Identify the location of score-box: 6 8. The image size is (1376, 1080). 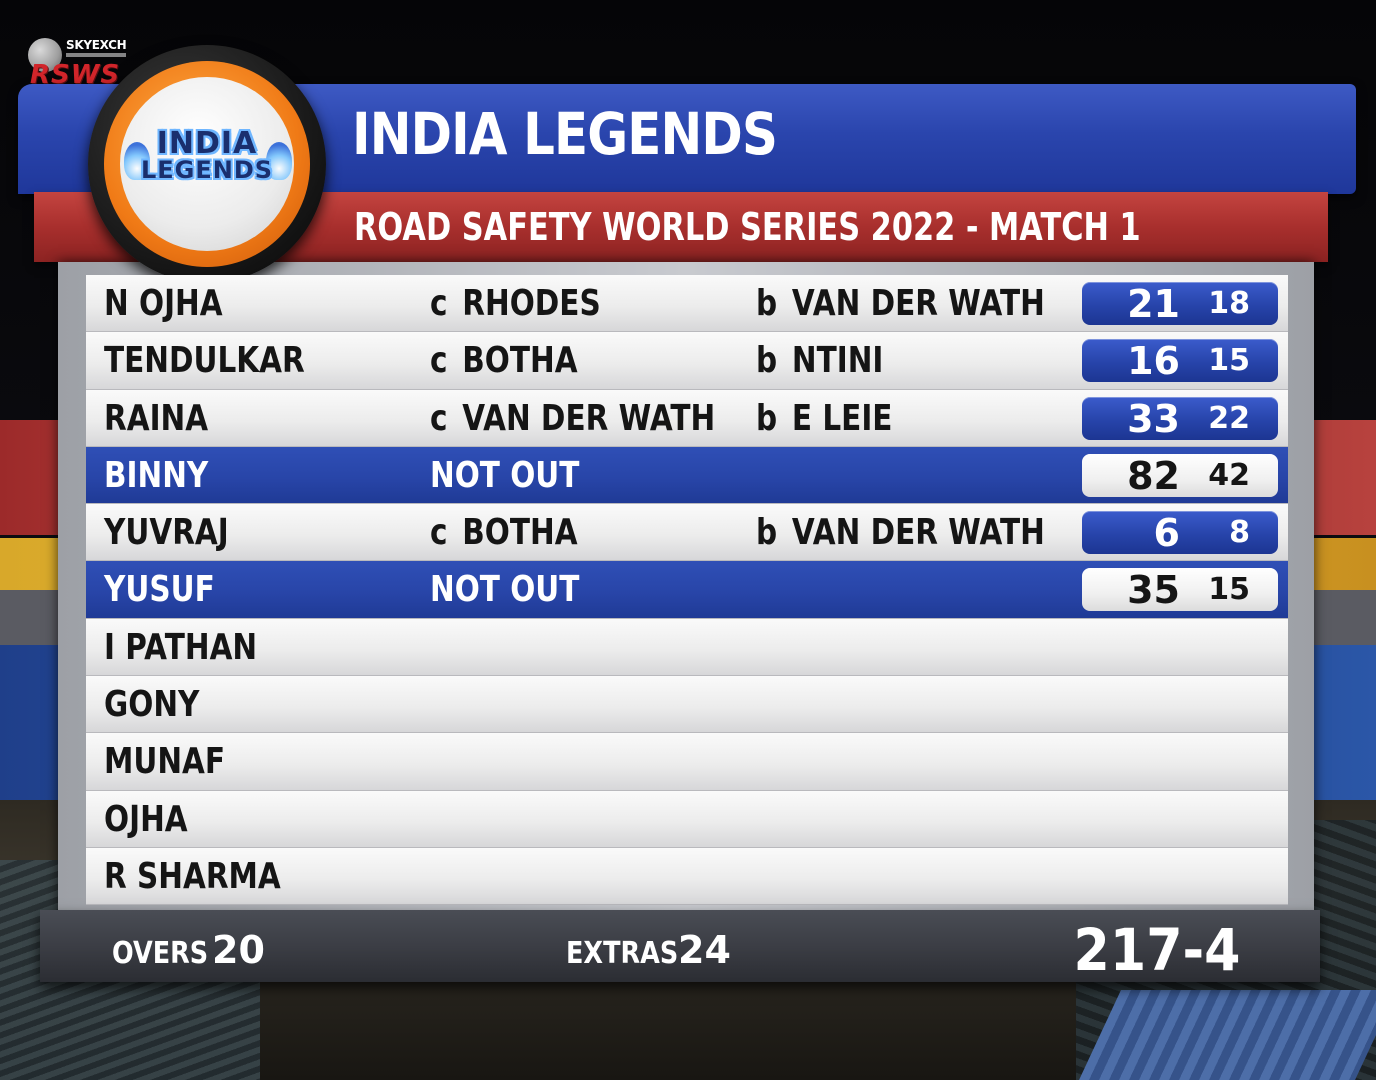
(1180, 533).